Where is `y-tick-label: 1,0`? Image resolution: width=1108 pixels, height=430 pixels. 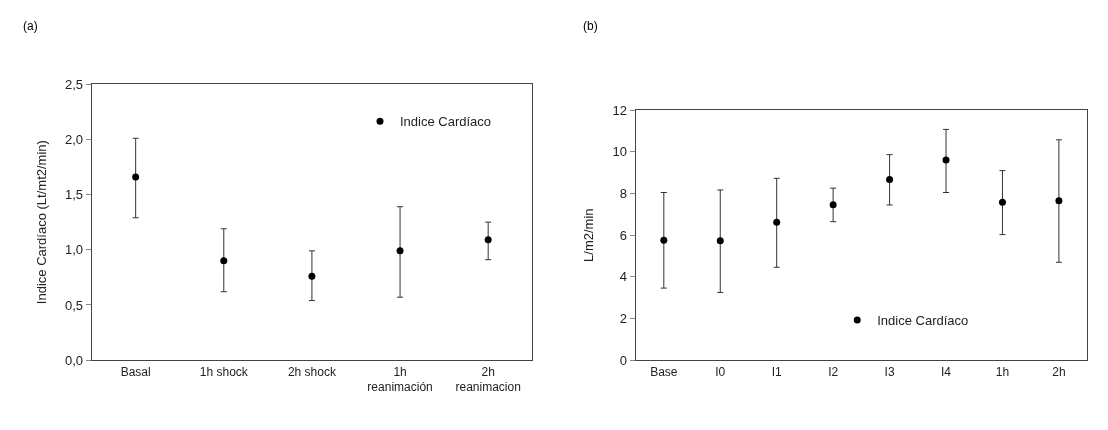
y-tick-label: 1,0 is located at coordinates (73, 250).